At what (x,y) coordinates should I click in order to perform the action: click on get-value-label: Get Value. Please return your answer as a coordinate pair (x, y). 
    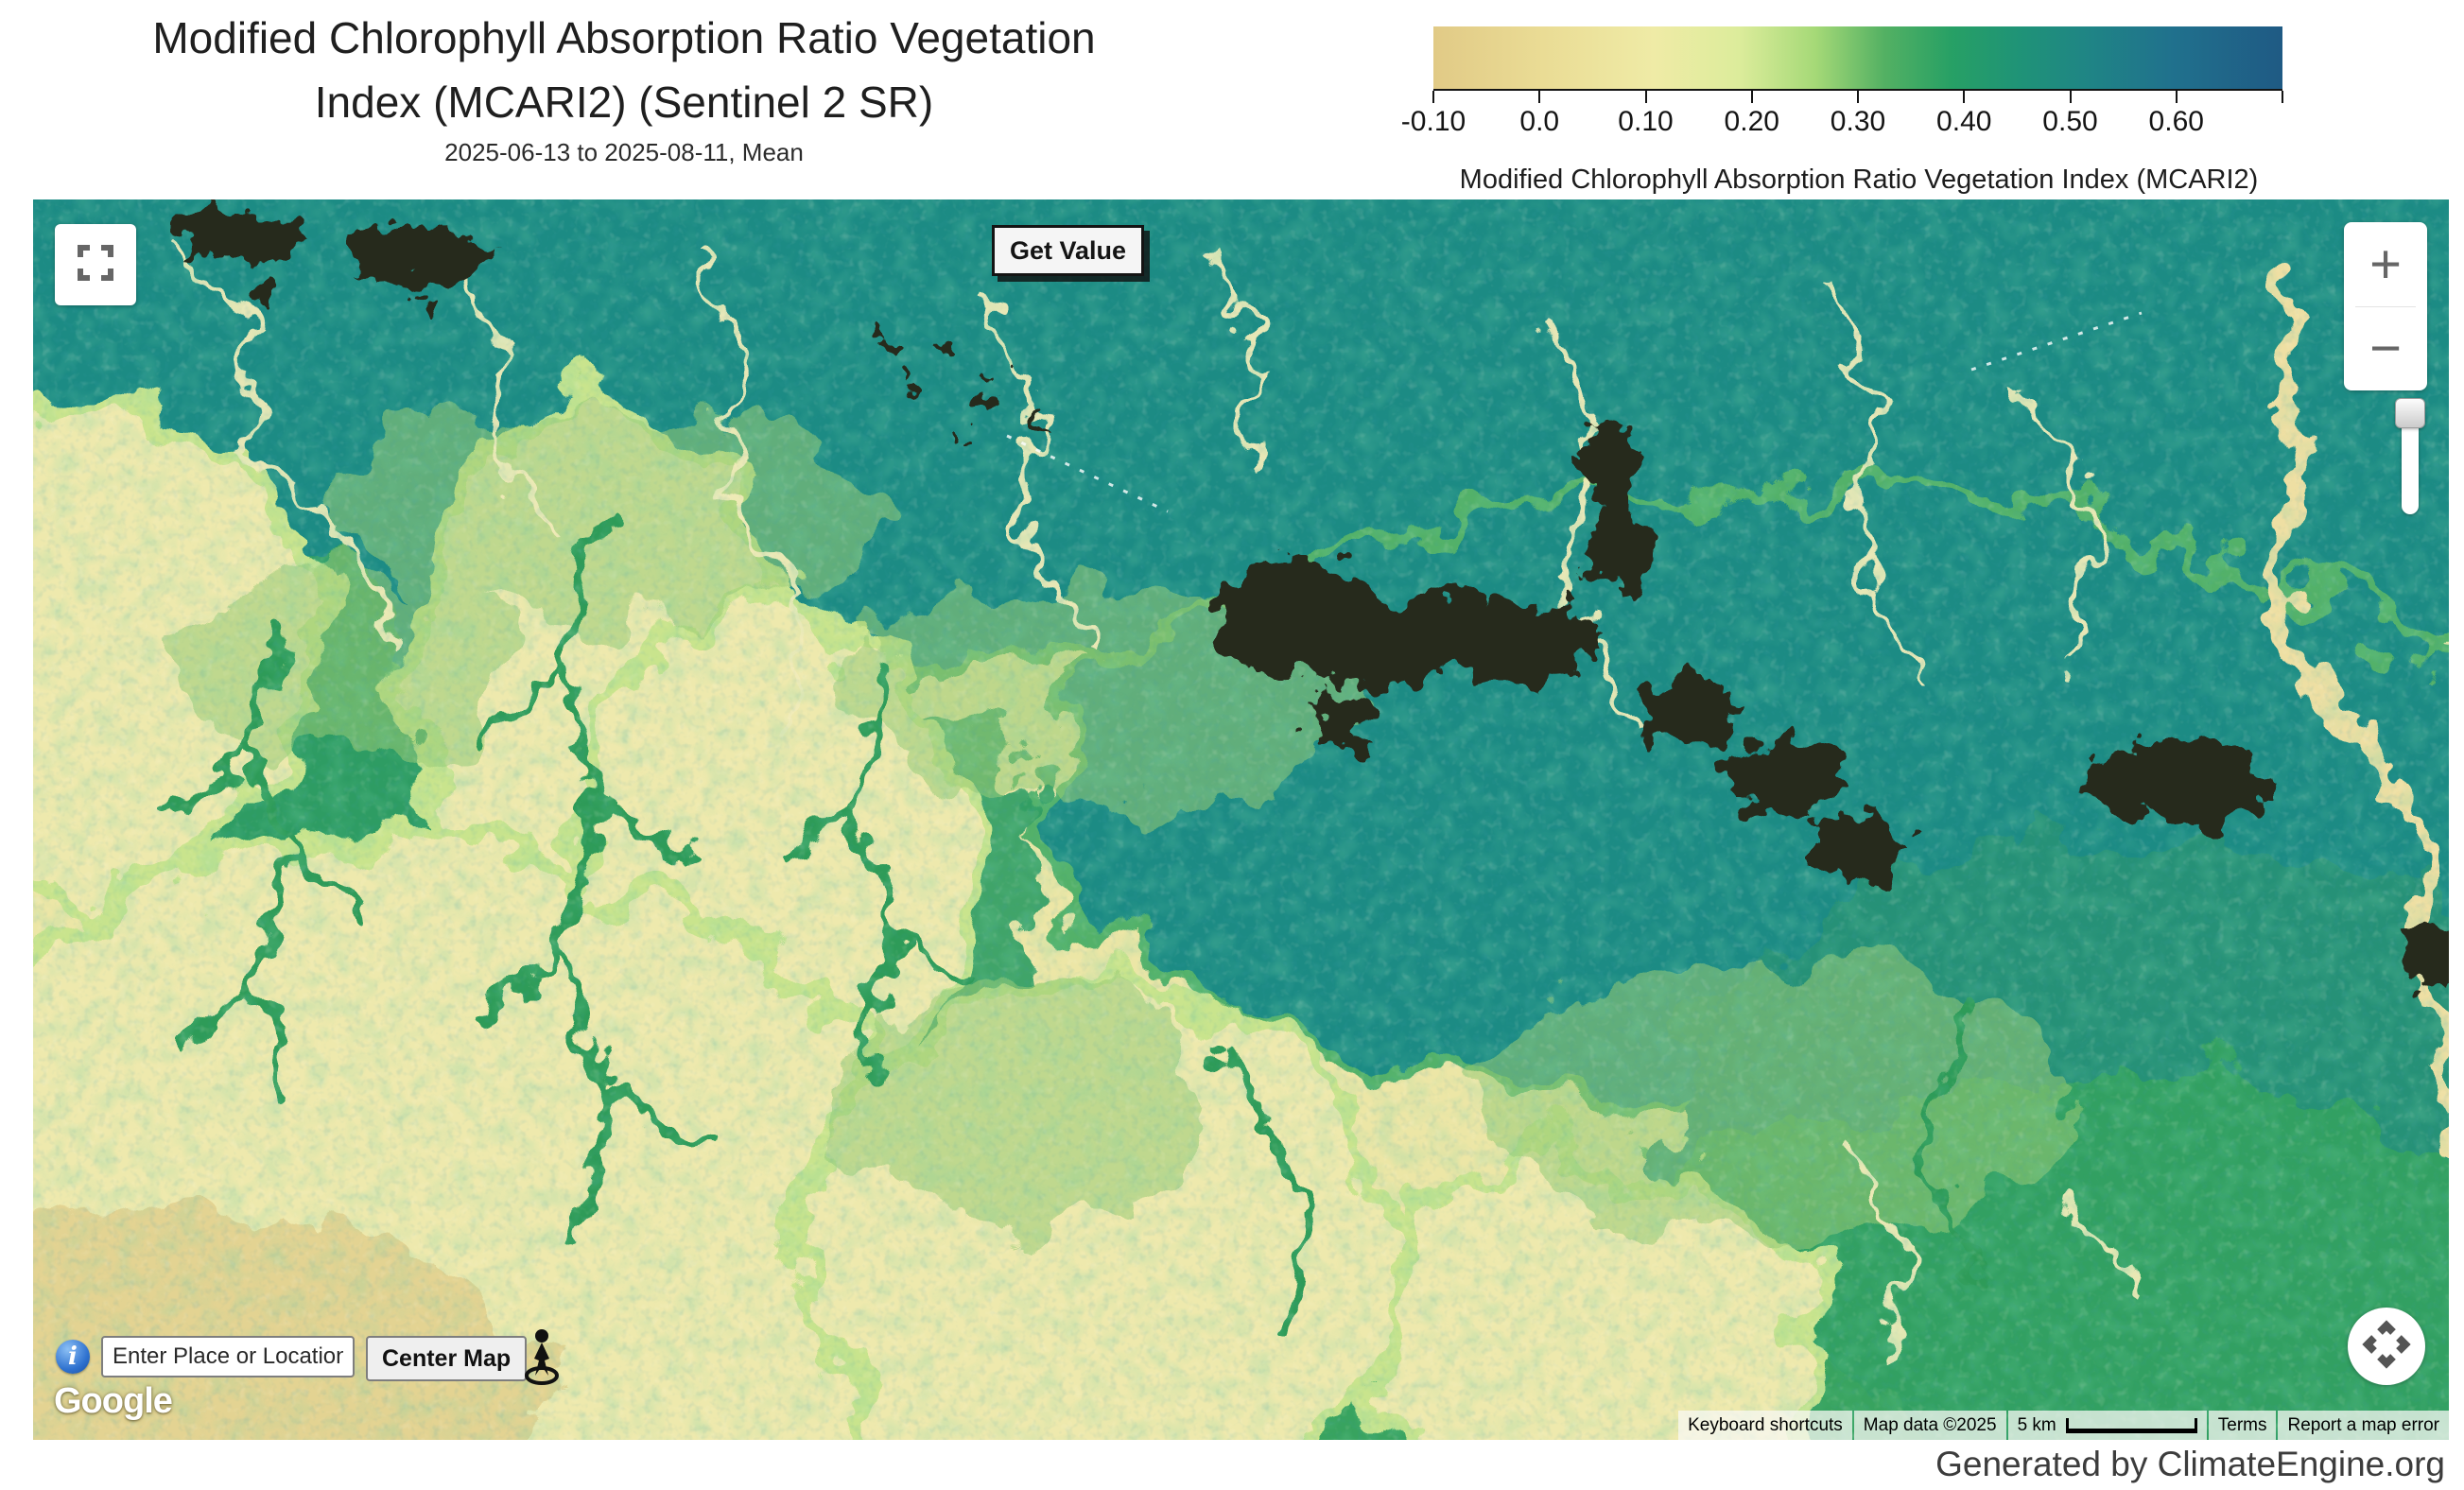
    Looking at the image, I should click on (1068, 250).